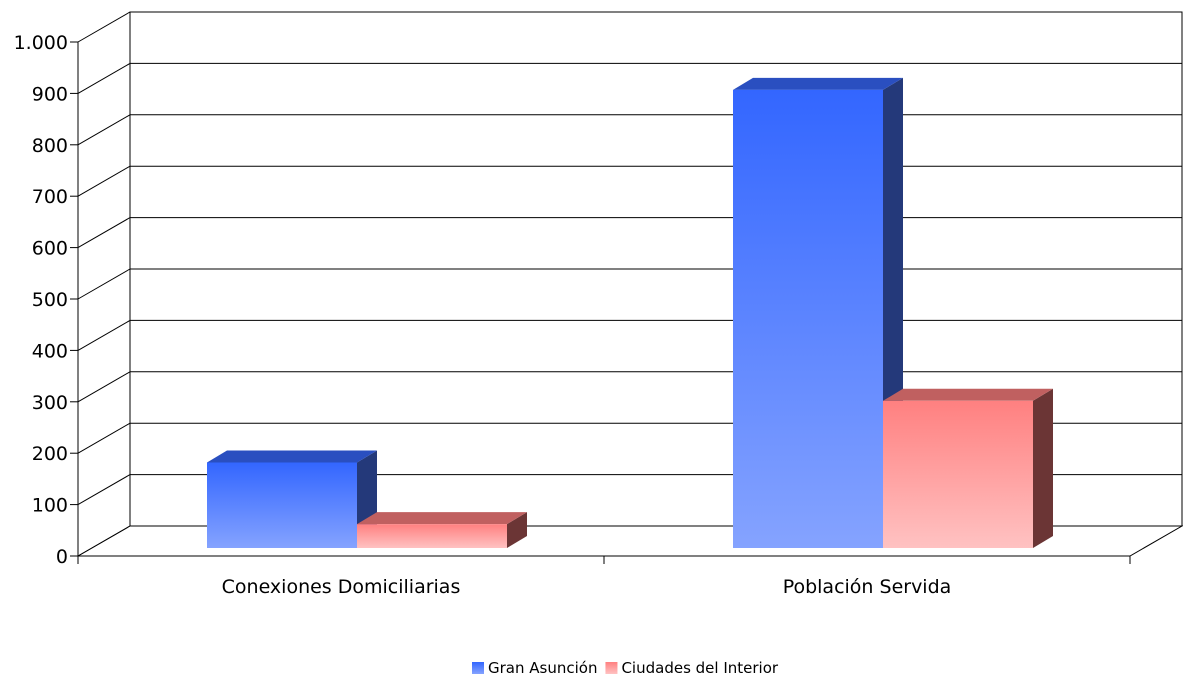  Describe the element at coordinates (542, 668) in the screenshot. I see `legend-label: Gran Asunción` at that location.